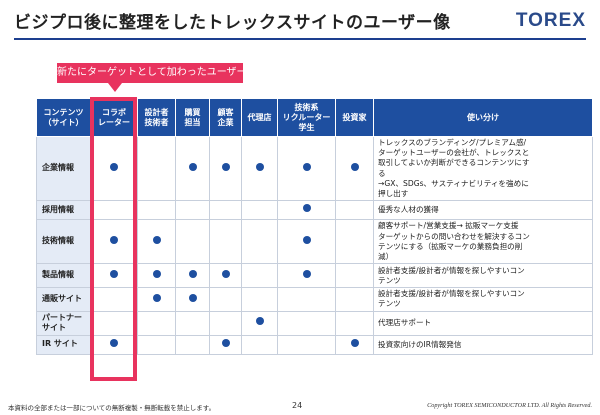 This screenshot has width=600, height=415. What do you see at coordinates (354, 117) in the screenshot?
I see `column-header-investor: 投資家` at bounding box center [354, 117].